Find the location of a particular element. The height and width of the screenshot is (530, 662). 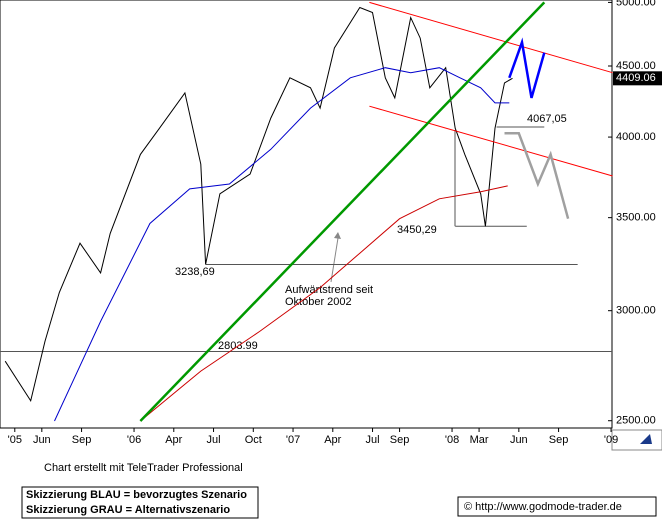

level-label: 3450,29 is located at coordinates (417, 230).